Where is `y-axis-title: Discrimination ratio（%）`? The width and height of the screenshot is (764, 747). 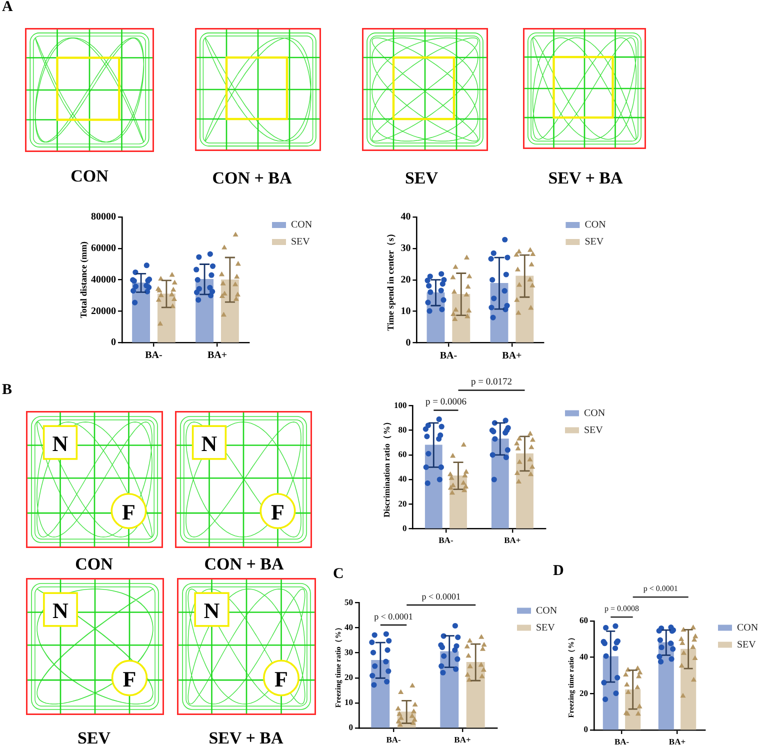
y-axis-title: Discrimination ratio（%） is located at coordinates (386, 467).